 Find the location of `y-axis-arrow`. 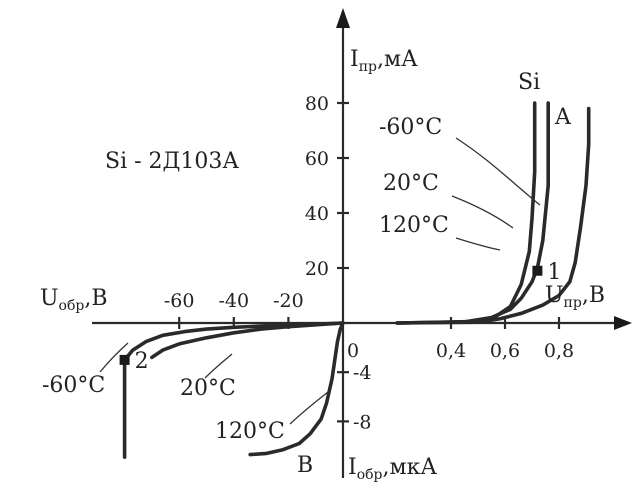

y-axis-arrow is located at coordinates (343, 18).